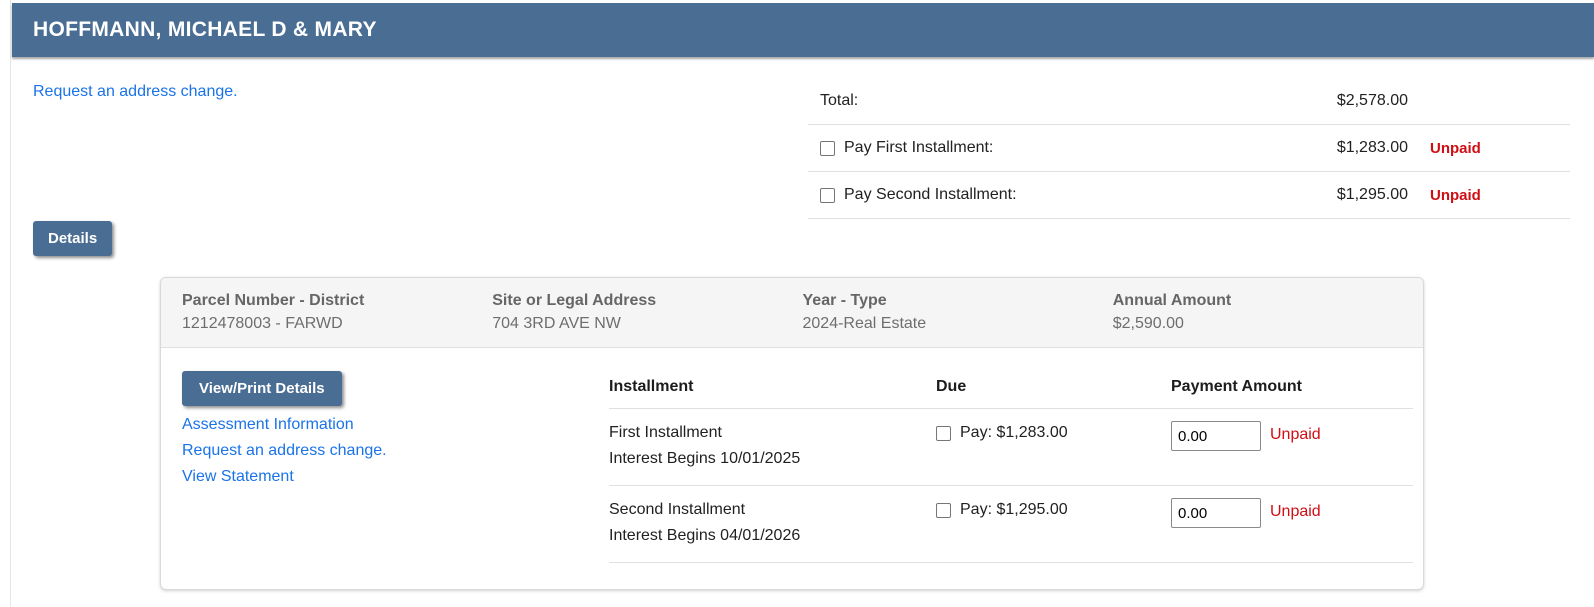  Describe the element at coordinates (1216, 513) in the screenshot. I see `second-installment-amount-input` at that location.